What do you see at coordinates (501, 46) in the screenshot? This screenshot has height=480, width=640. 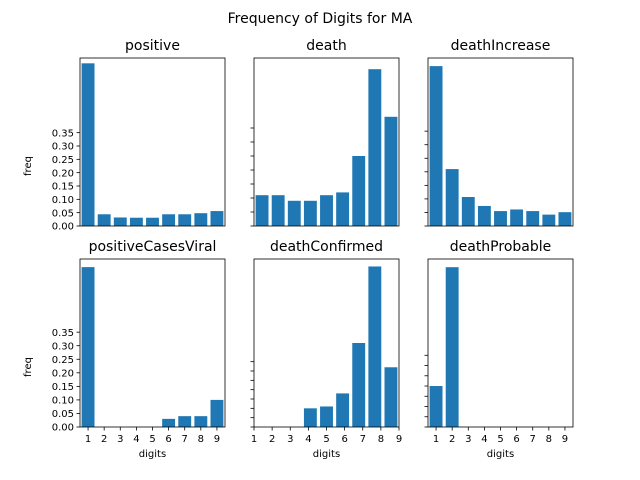 I see `subplot-title: deathIncrease` at bounding box center [501, 46].